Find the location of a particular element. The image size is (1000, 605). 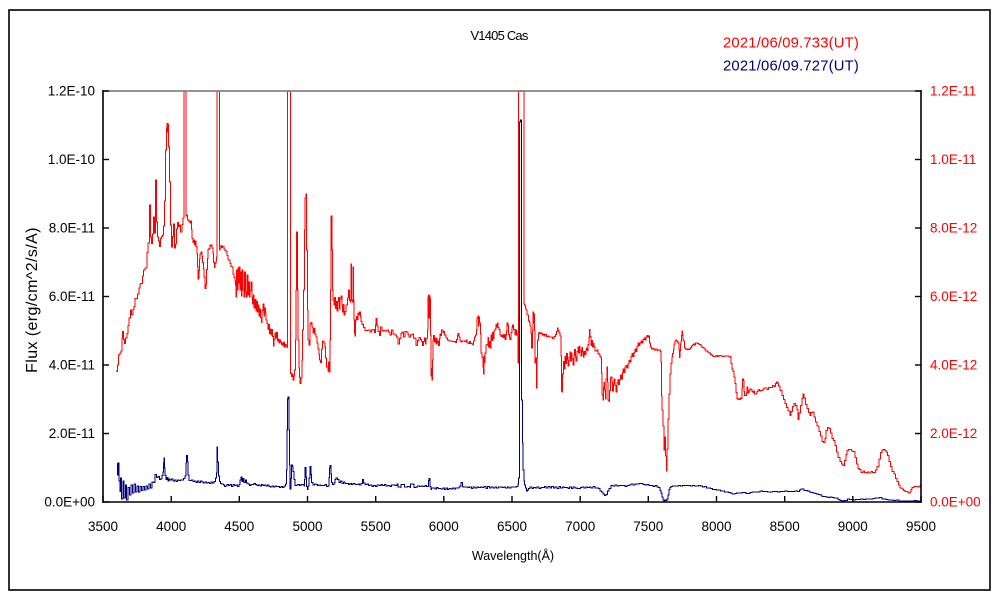

svg-text: 2021/06/09.733(UT) is located at coordinates (791, 44).